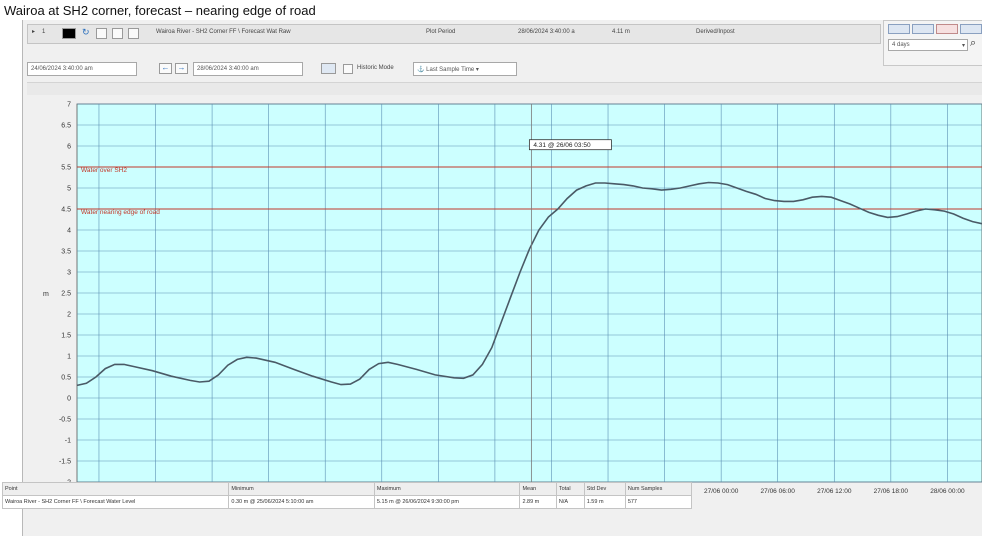  I want to click on plot-period-value: 28/06/2024 3:40:00 a, so click(546, 32).